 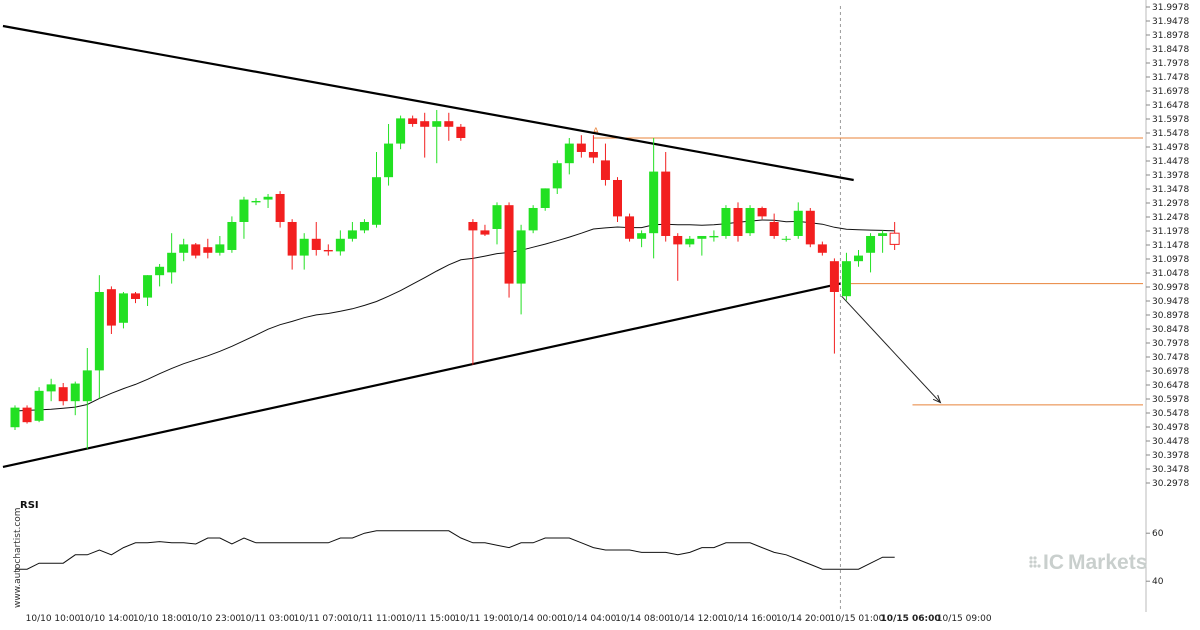 What do you see at coordinates (1170, 92) in the screenshot?
I see `price-tick-label: 31.6978` at bounding box center [1170, 92].